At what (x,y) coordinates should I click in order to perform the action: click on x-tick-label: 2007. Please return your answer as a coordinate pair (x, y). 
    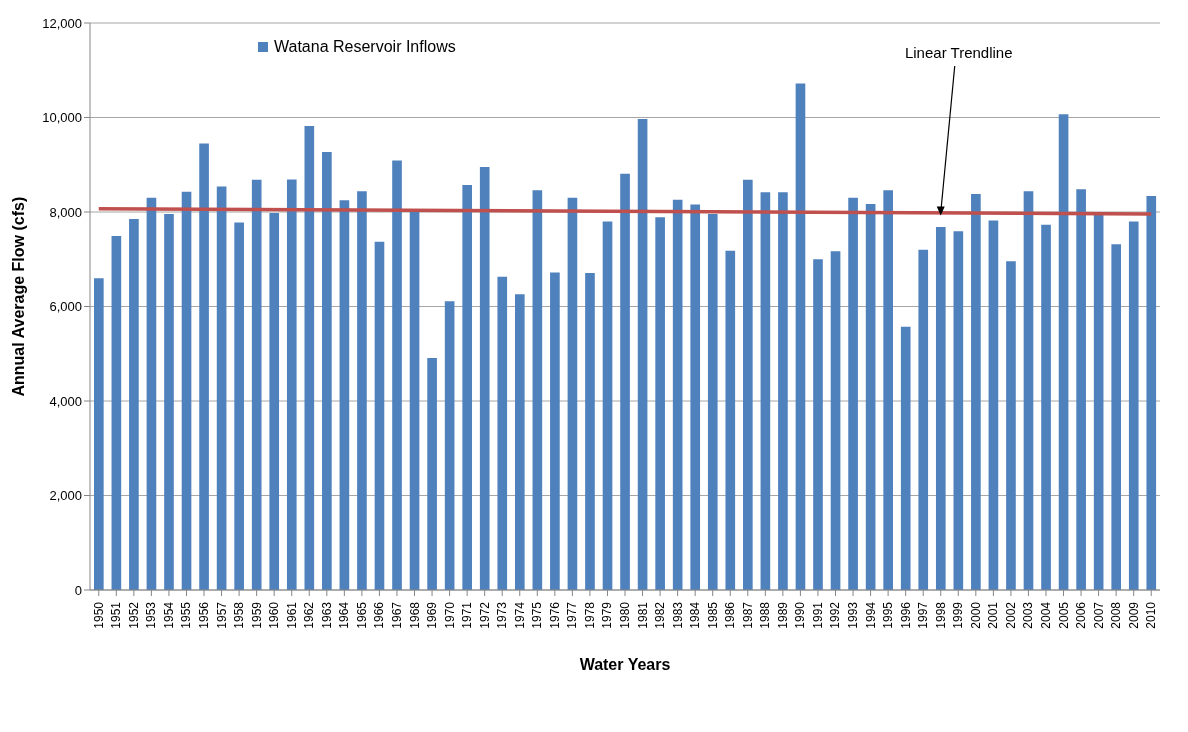
    Looking at the image, I should click on (1098, 615).